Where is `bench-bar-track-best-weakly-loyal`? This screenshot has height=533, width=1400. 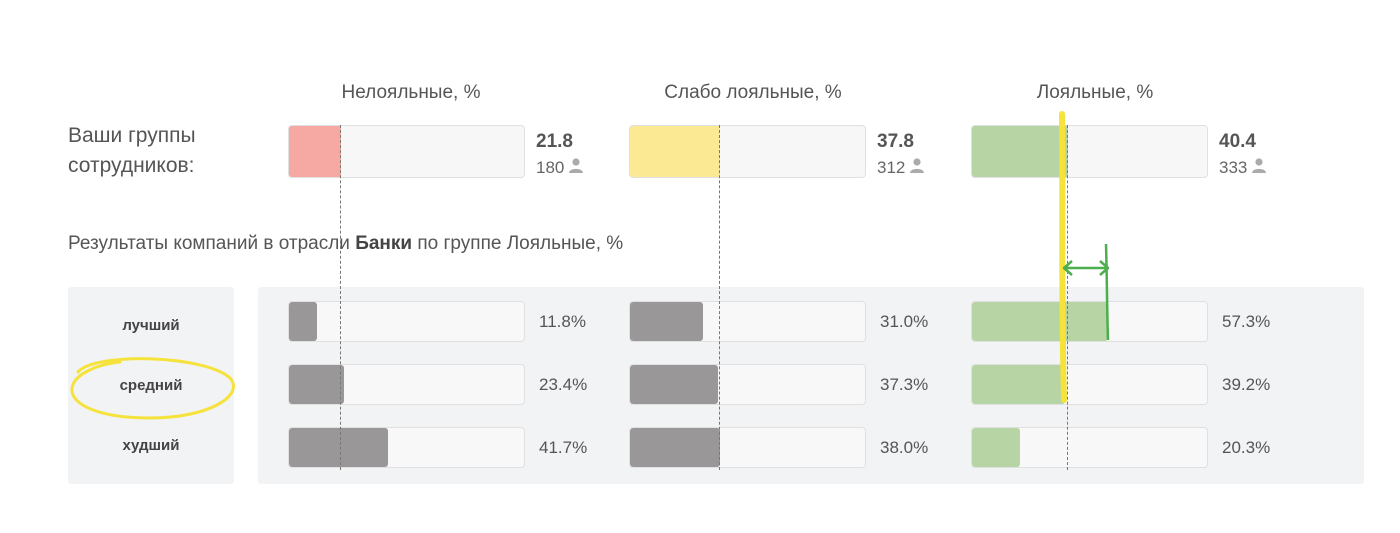
bench-bar-track-best-weakly-loyal is located at coordinates (747, 321).